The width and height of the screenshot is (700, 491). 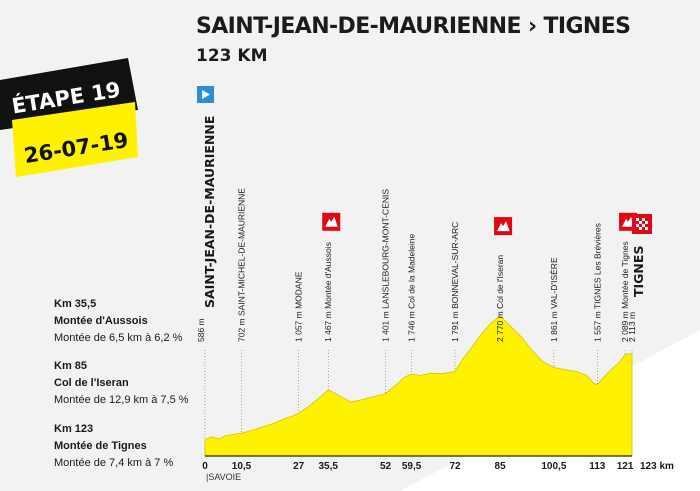 I want to click on finish-town-label: TIGNES, so click(x=638, y=271).